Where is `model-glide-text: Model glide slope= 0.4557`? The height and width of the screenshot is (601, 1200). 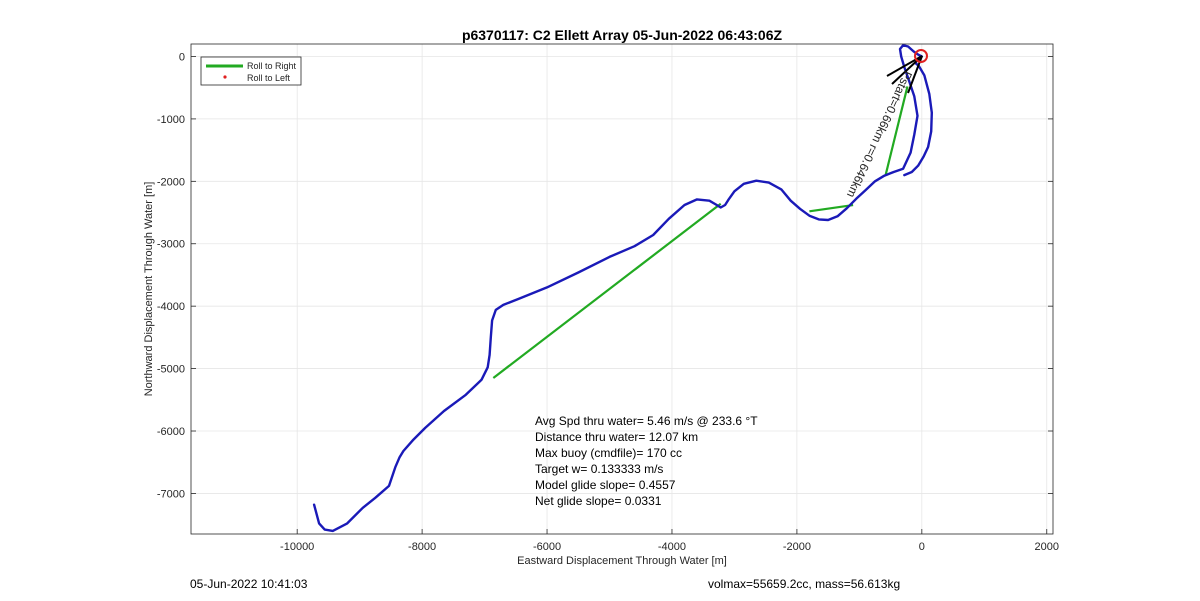
model-glide-text: Model glide slope= 0.4557 is located at coordinates (605, 485).